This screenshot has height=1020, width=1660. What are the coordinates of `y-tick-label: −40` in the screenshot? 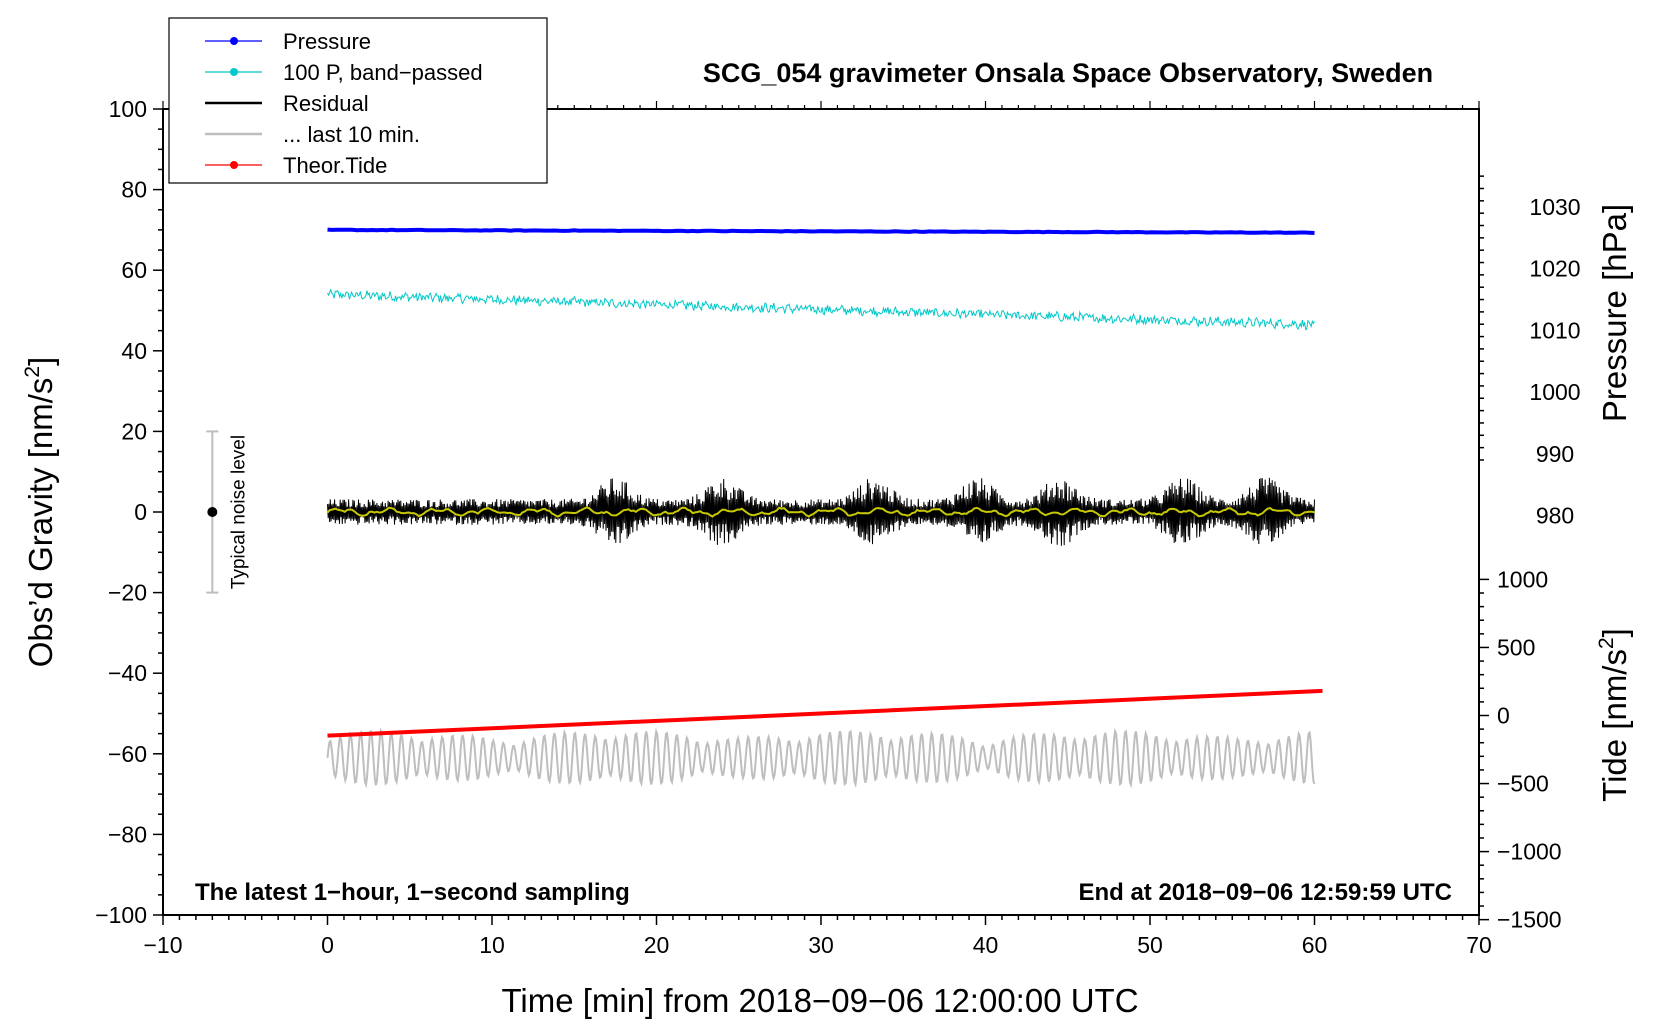 It's located at (127, 673).